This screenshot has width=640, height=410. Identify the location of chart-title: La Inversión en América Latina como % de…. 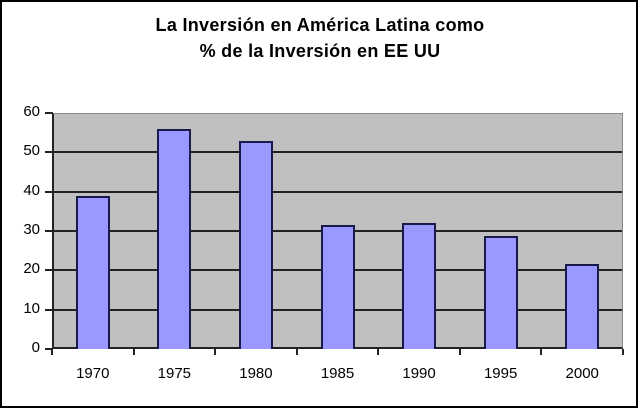
(320, 38).